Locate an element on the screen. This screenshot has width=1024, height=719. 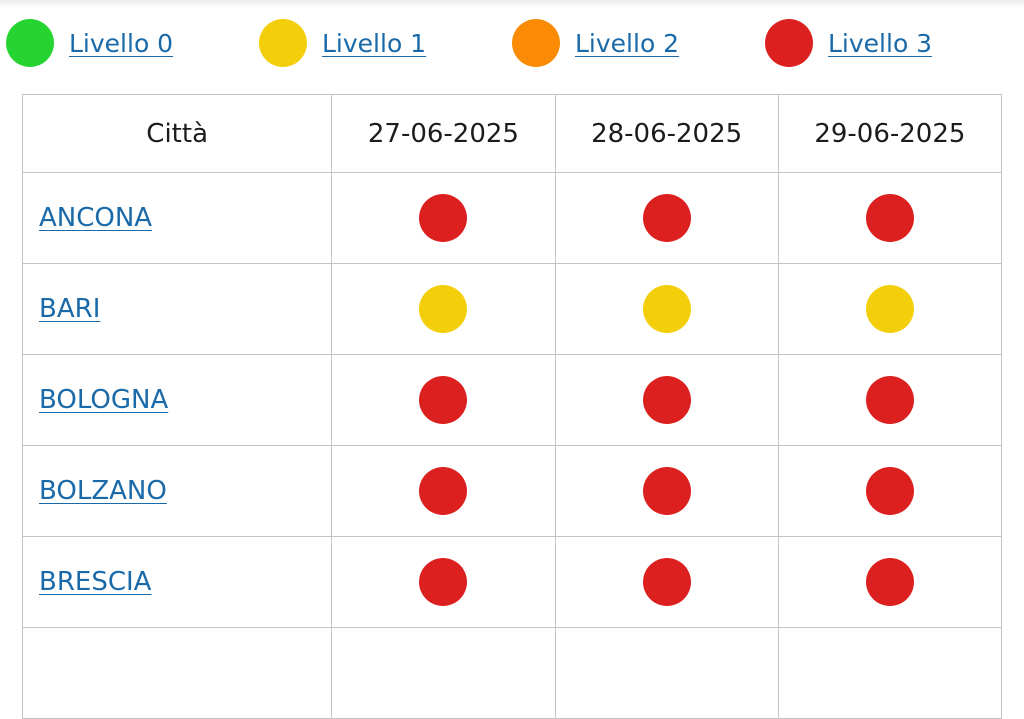
city-cell: BOLOGNA is located at coordinates (177, 400).